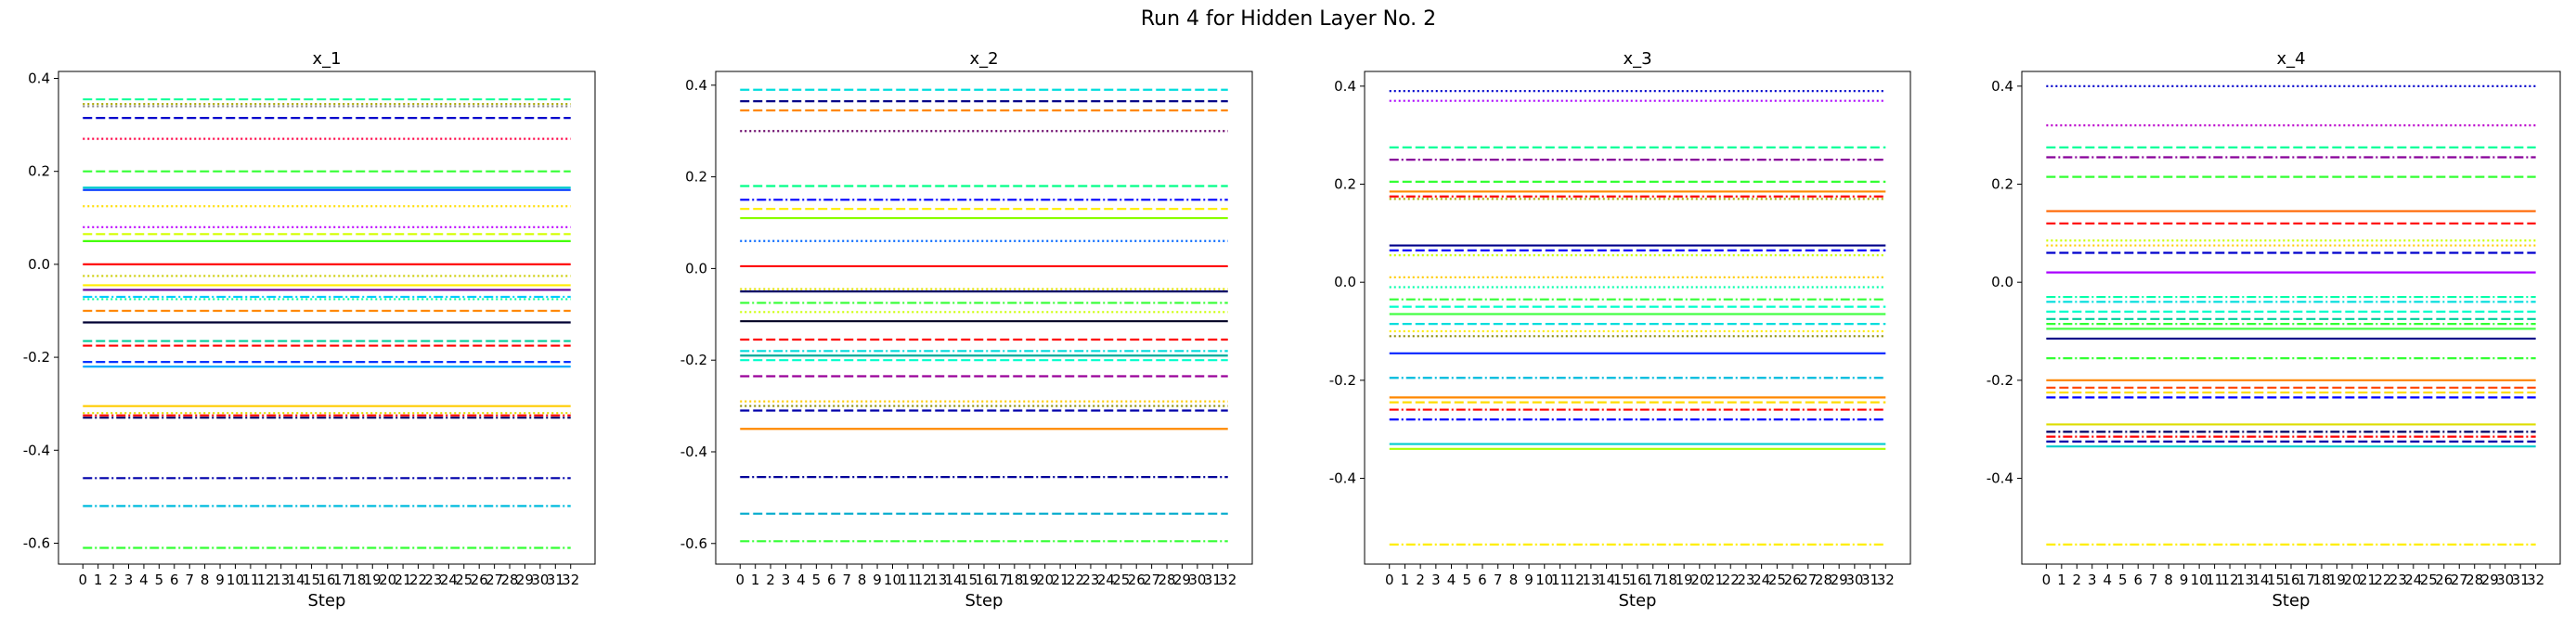  I want to click on x-tick-label: 19, so click(373, 580).